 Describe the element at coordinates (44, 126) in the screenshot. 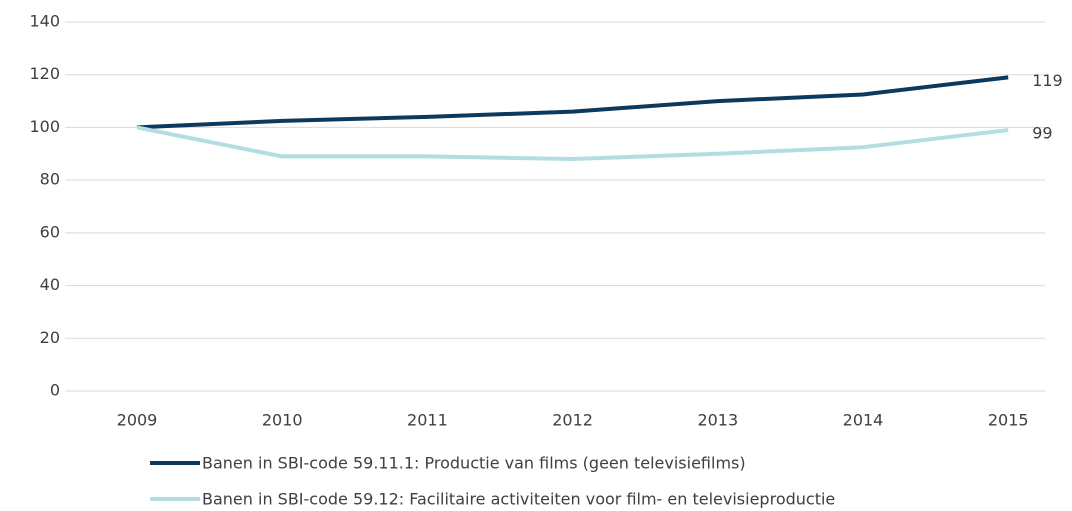

I see `y-tick-label: 100` at that location.